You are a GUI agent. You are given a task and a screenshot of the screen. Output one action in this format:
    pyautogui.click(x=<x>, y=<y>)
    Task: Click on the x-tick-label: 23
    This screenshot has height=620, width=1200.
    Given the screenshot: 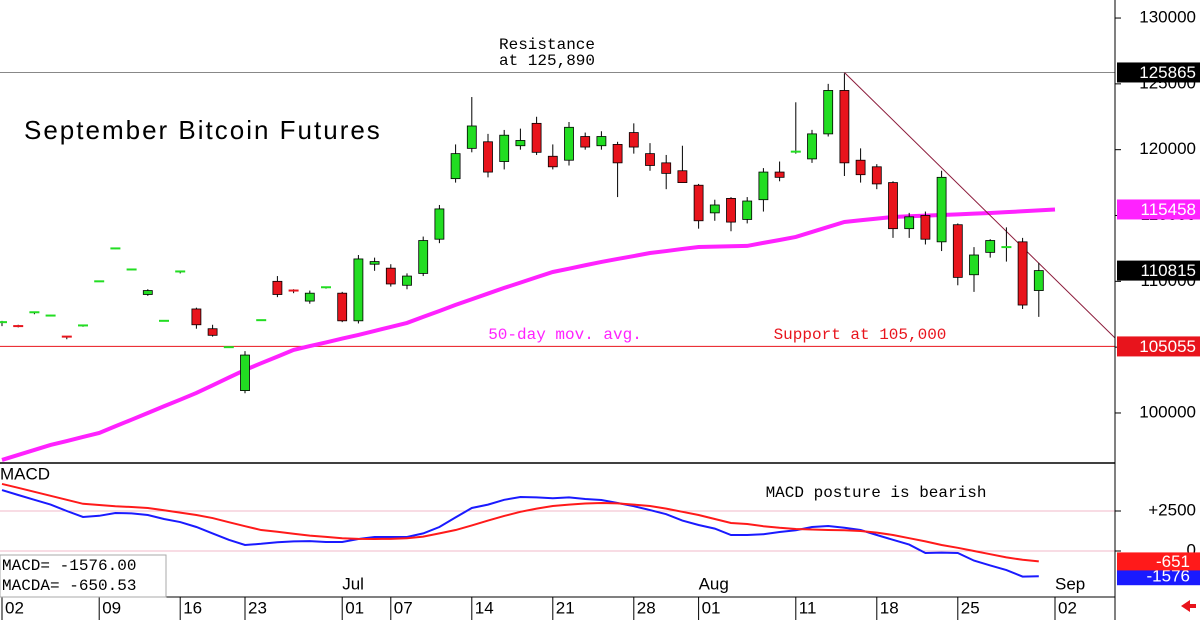 What is the action you would take?
    pyautogui.click(x=257, y=607)
    